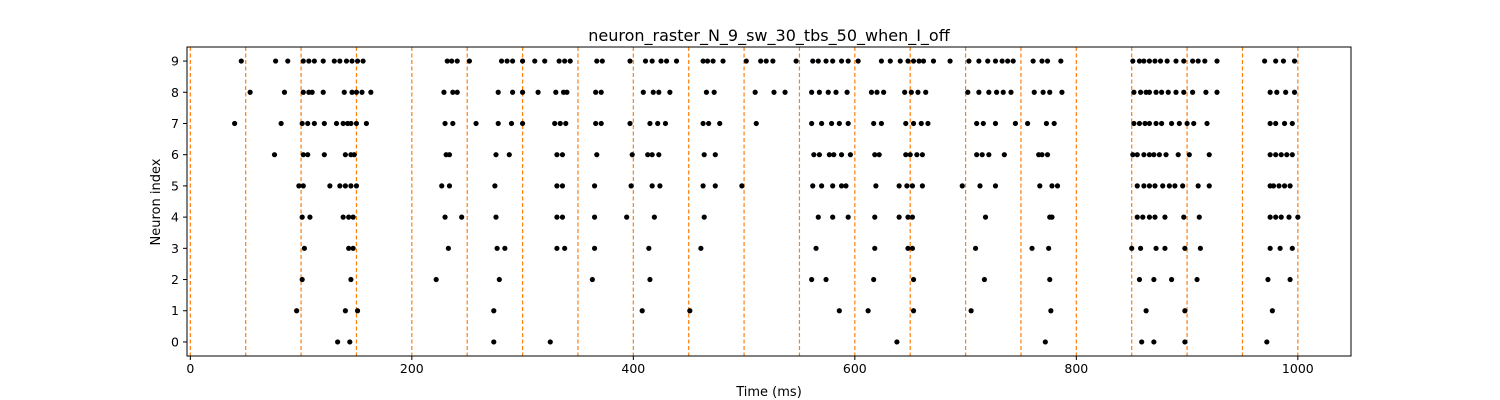 The width and height of the screenshot is (1500, 400). What do you see at coordinates (800, 217) in the screenshot?
I see `neuron-4-spikes` at bounding box center [800, 217].